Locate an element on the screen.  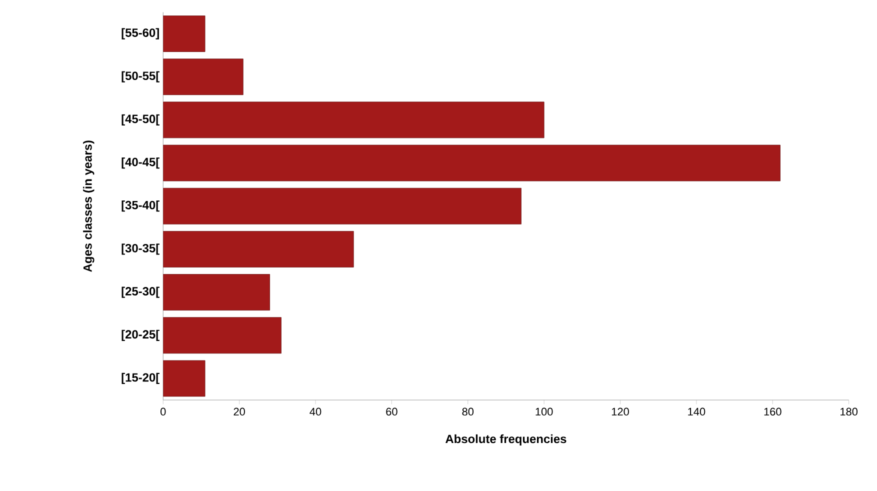
y-tick-label: [20-25[ is located at coordinates (141, 335).